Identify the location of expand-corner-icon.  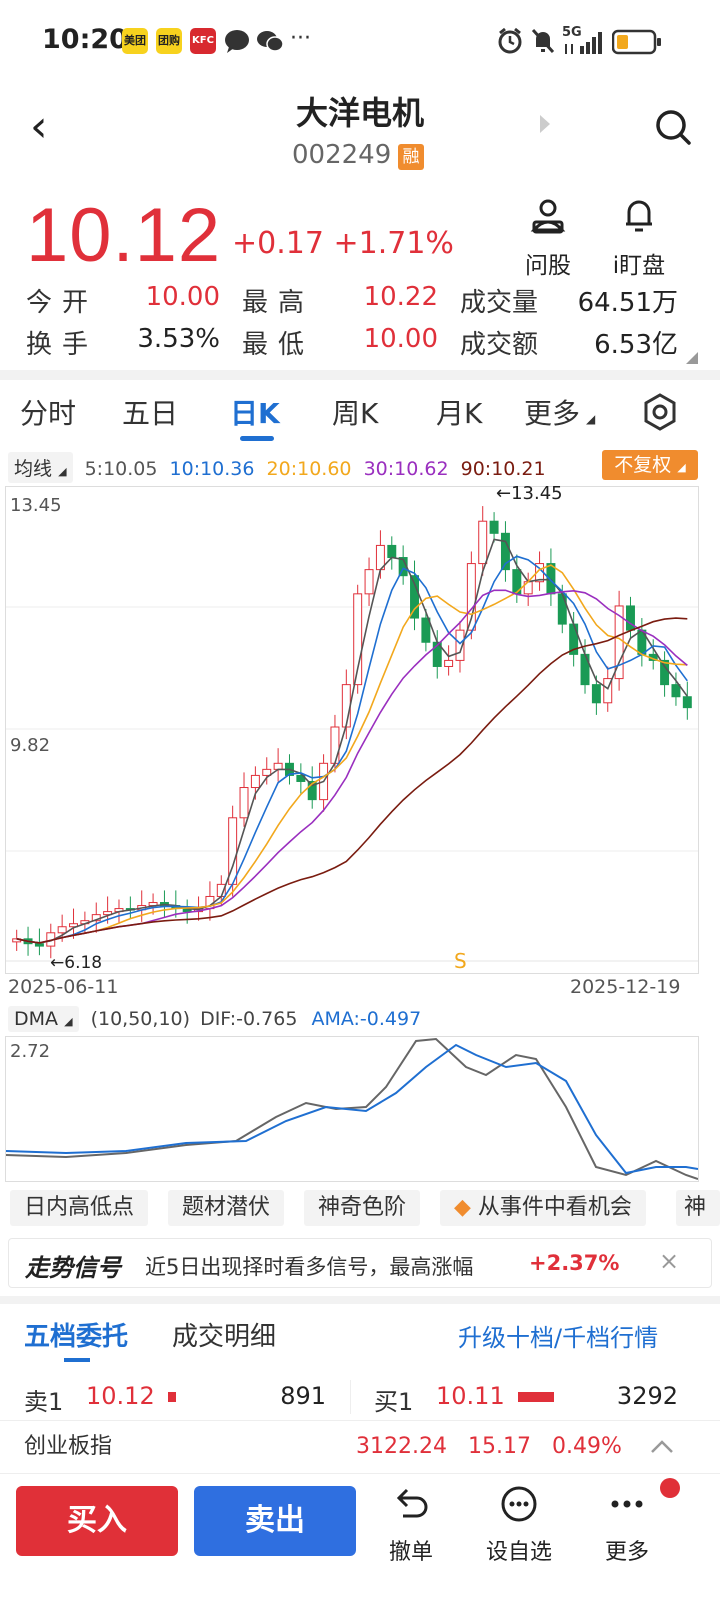
(692, 358).